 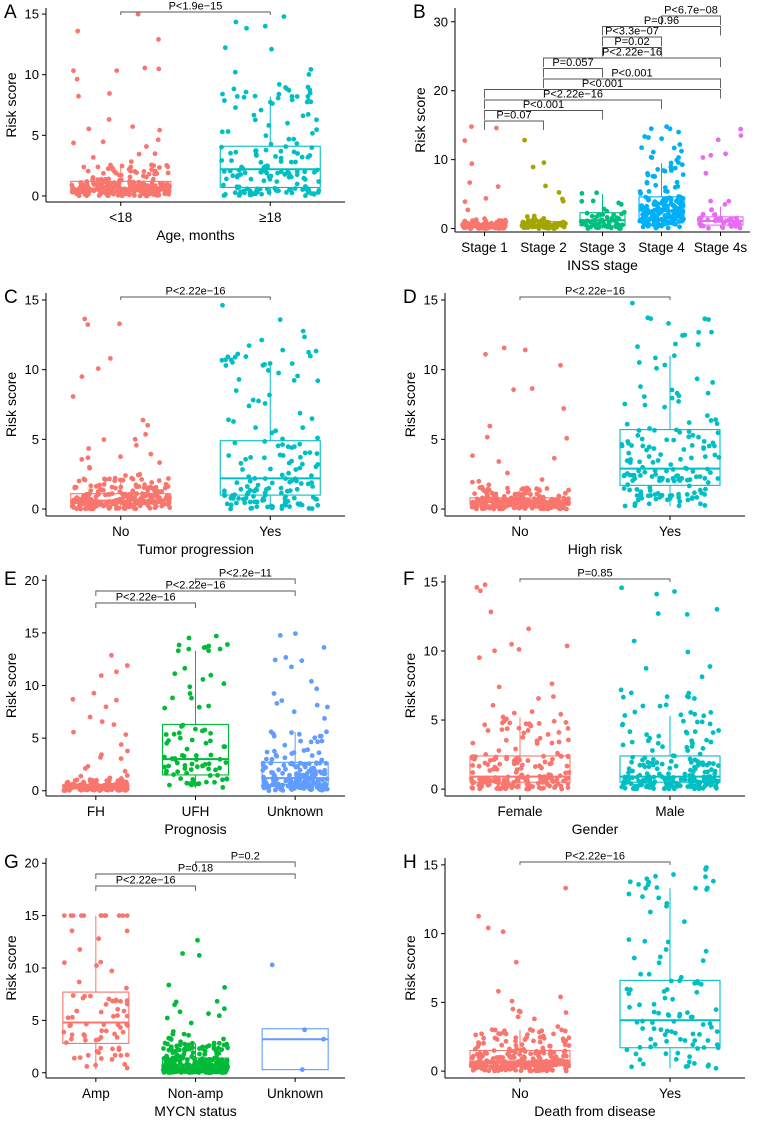 What do you see at coordinates (595, 863) in the screenshot?
I see `bracket-line` at bounding box center [595, 863].